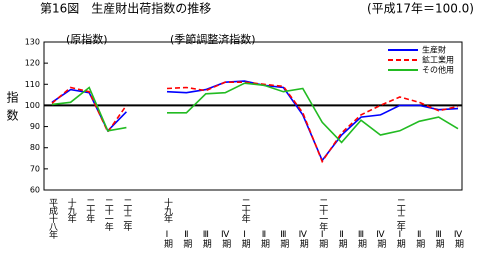 The height and width of the screenshot is (256, 480). What do you see at coordinates (438, 60) in the screenshot?
I see `legend-label: 鉱工業用` at bounding box center [438, 60].